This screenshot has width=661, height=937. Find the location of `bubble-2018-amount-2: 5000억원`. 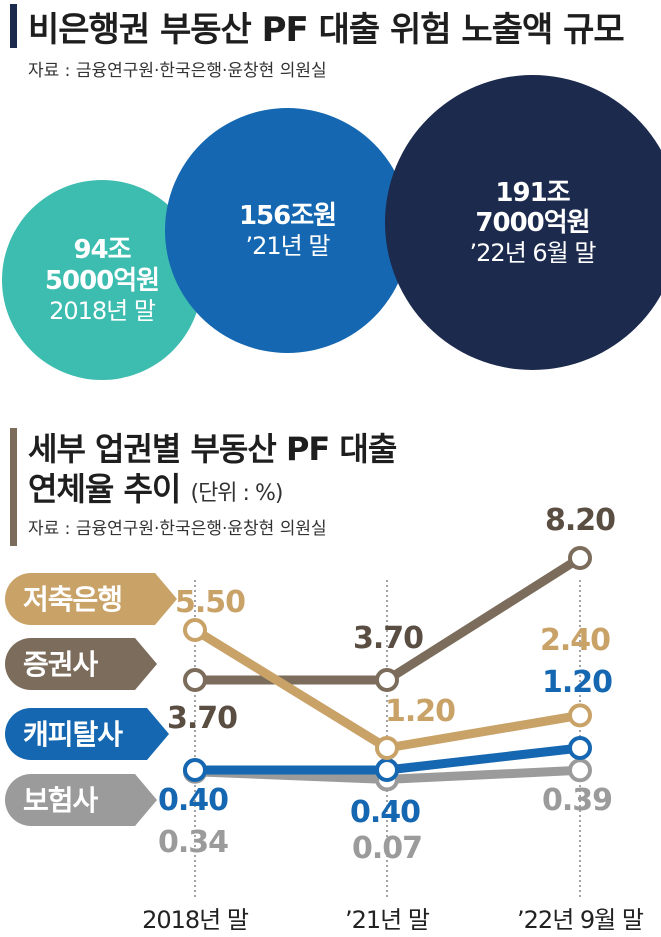

bubble-2018-amount-2: 5000억원 is located at coordinates (102, 280).